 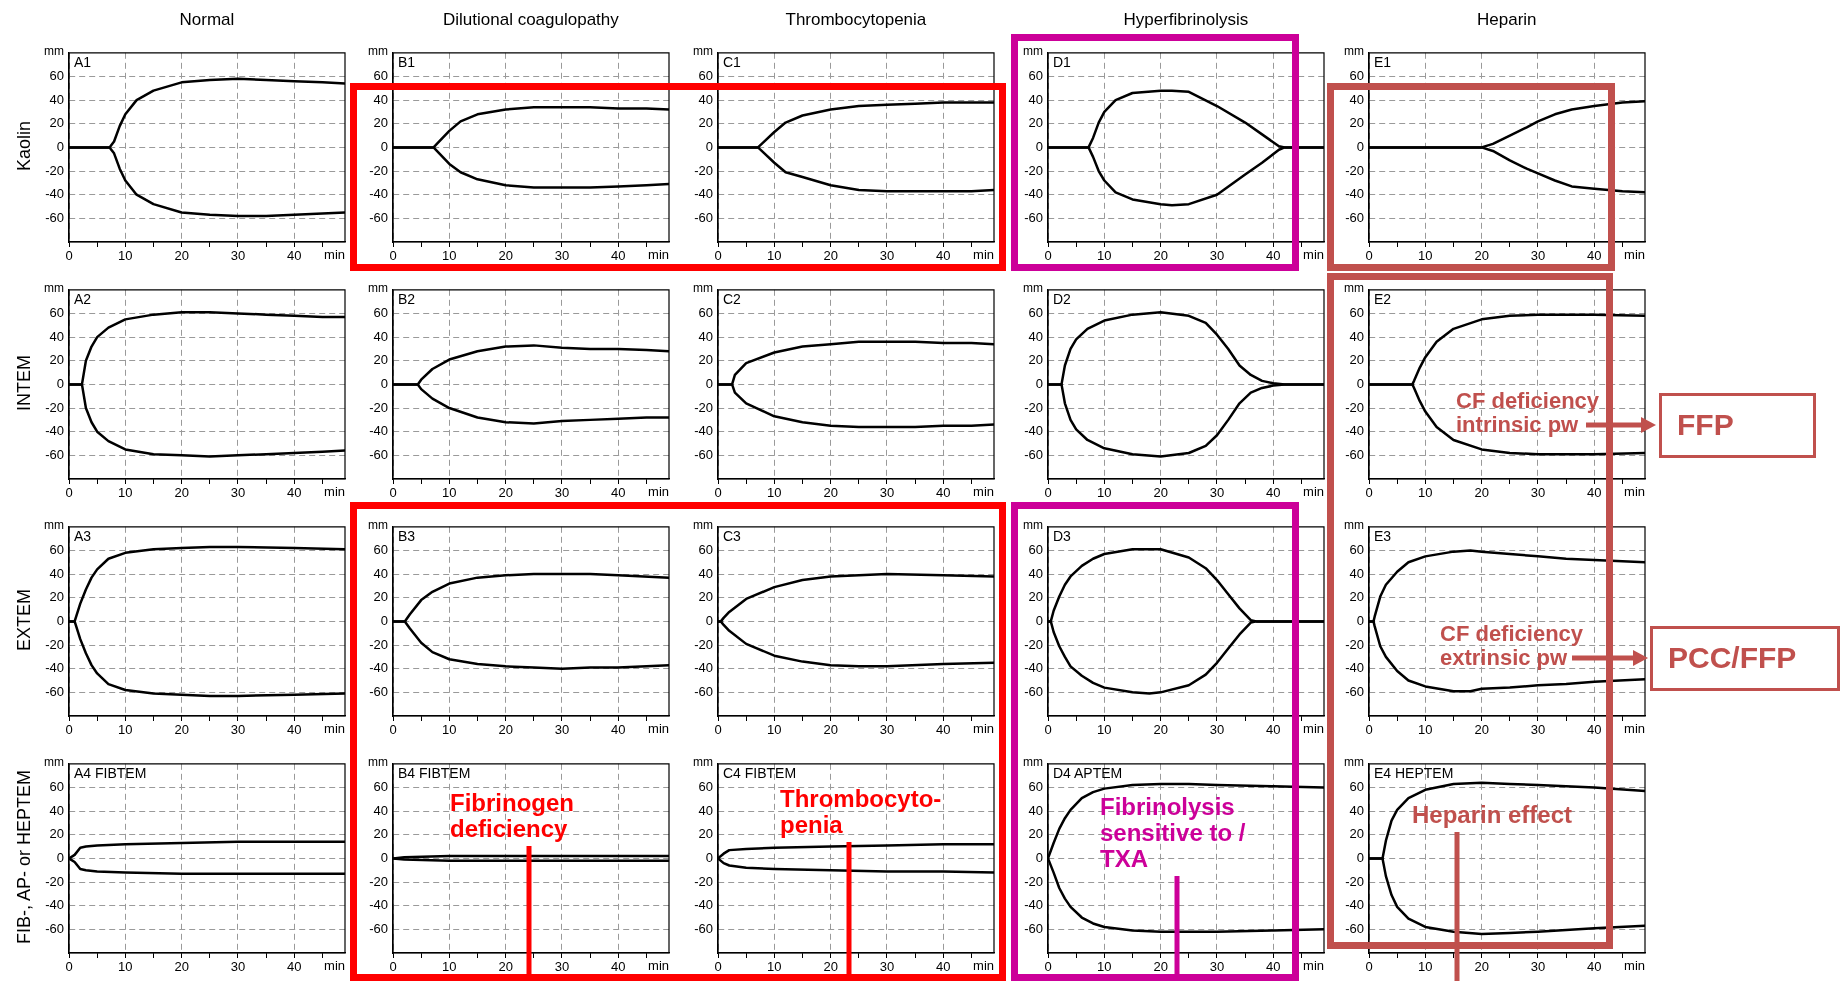 I want to click on chart-subtitle: Hyperfibrinolysis, so click(x=1186, y=20).